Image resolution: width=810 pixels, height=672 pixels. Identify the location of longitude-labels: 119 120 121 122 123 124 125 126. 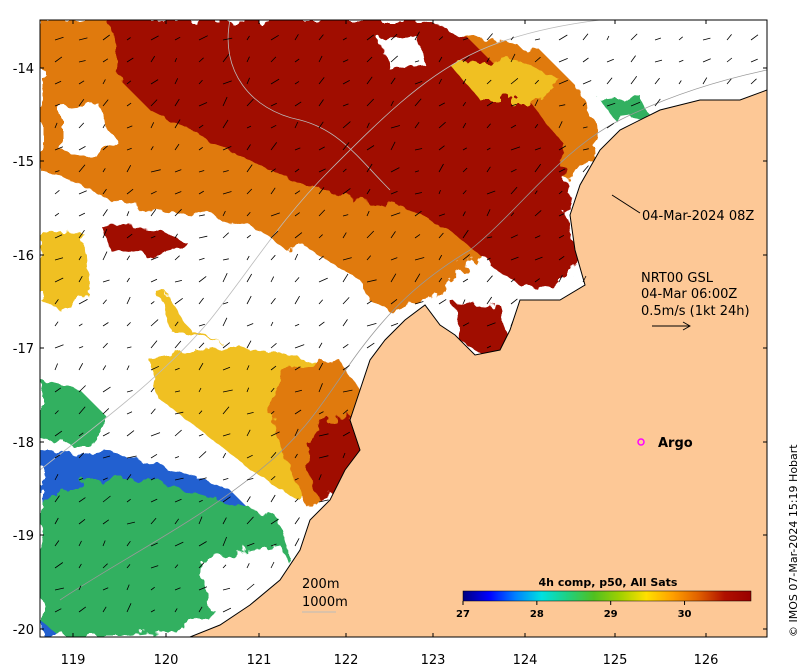
(390, 660).